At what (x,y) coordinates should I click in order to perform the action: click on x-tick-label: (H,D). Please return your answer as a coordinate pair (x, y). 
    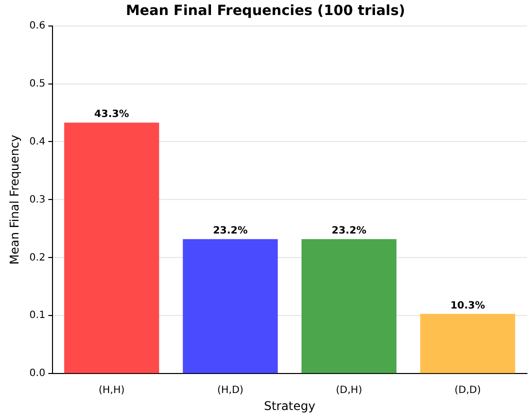
    Looking at the image, I should click on (230, 390).